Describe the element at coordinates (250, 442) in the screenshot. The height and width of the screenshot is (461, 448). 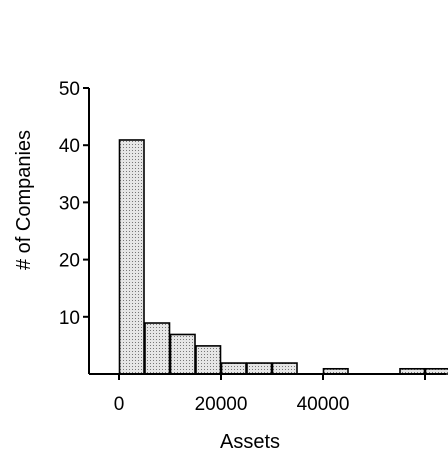
I see `x-axis-title: Assets` at that location.